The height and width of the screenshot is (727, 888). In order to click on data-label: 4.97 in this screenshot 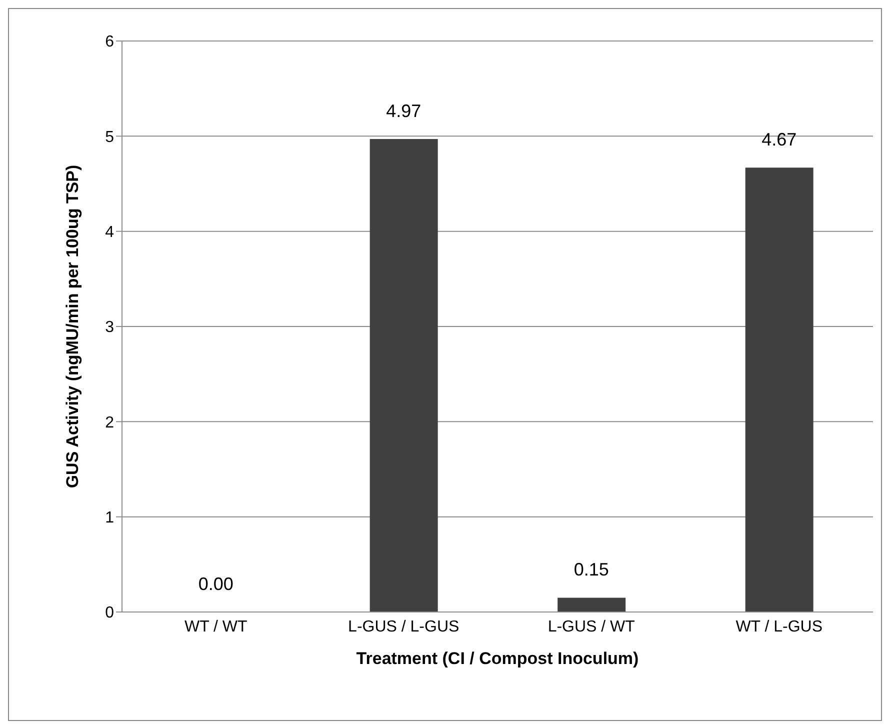, I will do `click(404, 111)`.